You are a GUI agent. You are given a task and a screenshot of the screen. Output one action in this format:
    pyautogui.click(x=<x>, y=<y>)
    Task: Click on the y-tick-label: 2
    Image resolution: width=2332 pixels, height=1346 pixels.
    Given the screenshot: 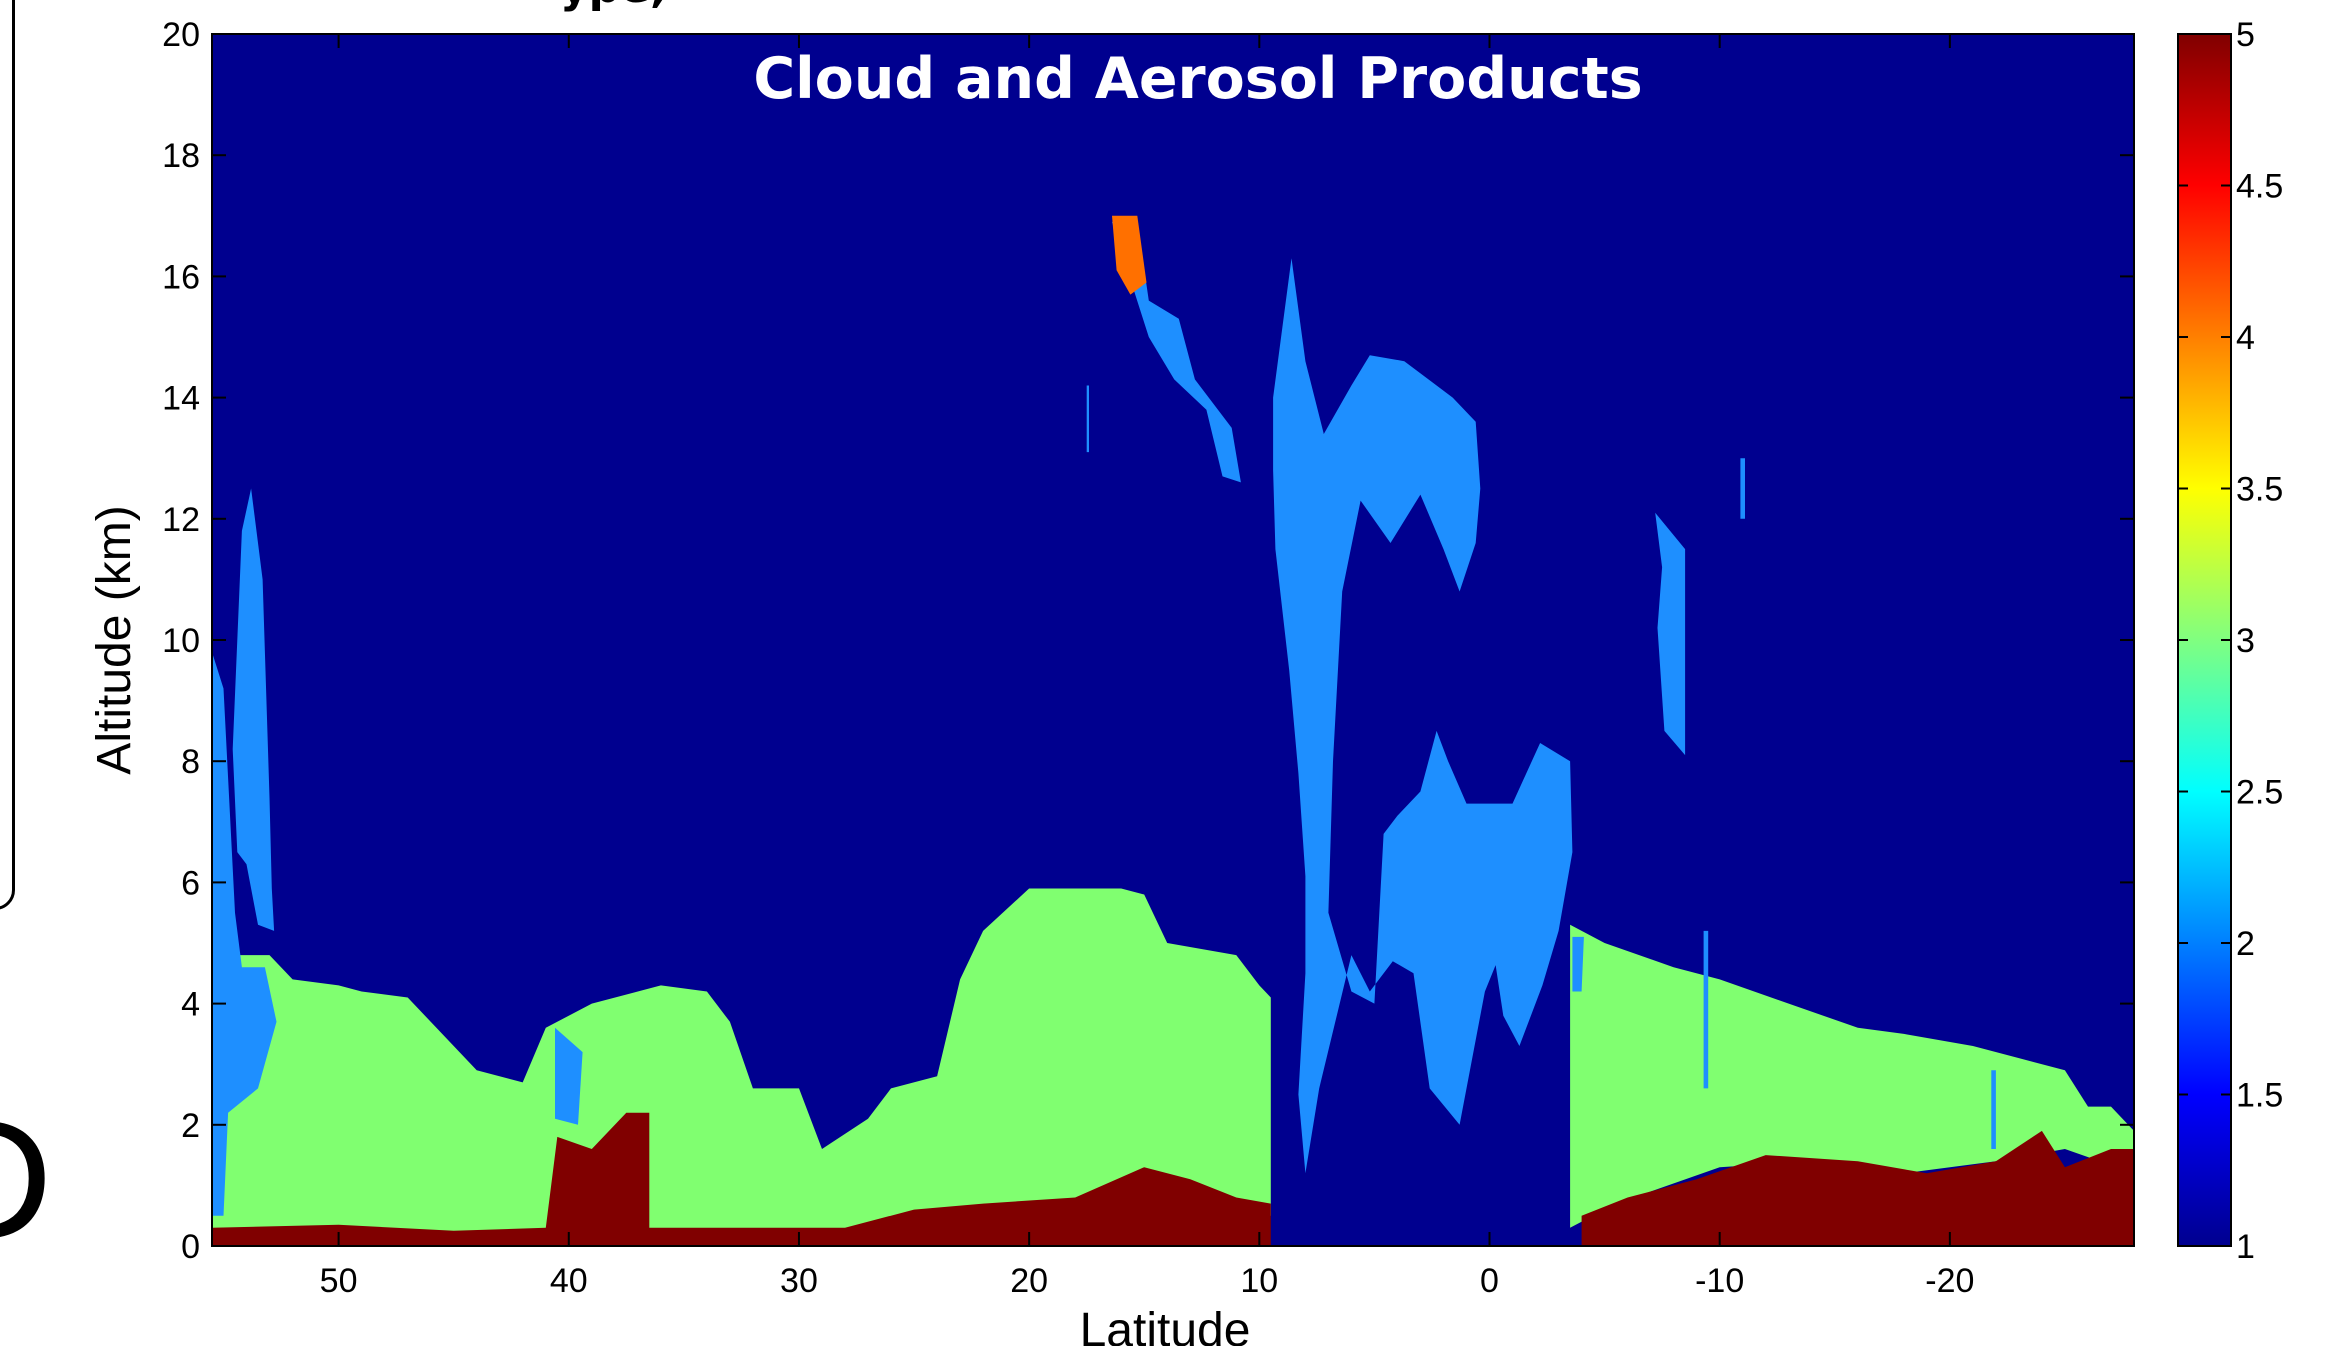 What is the action you would take?
    pyautogui.click(x=190, y=1126)
    